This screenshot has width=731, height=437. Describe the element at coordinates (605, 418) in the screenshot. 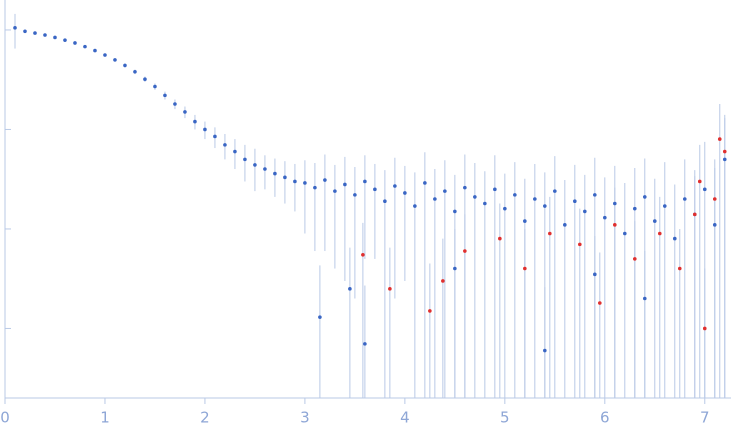

I see `x-tick-label: 6` at that location.